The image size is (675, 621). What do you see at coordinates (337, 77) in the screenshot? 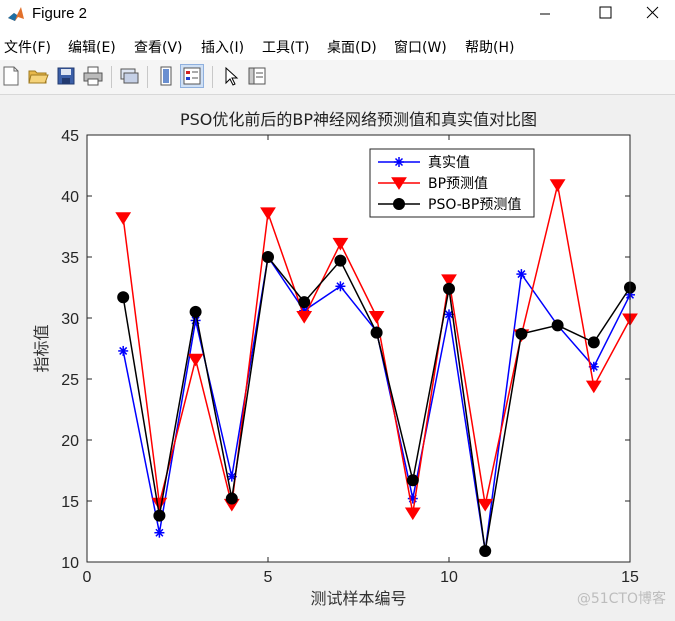
I see `figure-toolbar` at bounding box center [337, 77].